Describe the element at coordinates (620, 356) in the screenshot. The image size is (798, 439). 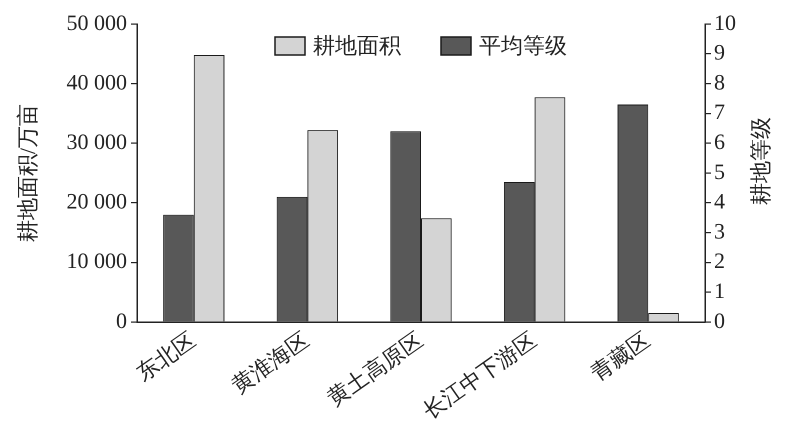
I see `x-tick-label: 青藏区` at that location.